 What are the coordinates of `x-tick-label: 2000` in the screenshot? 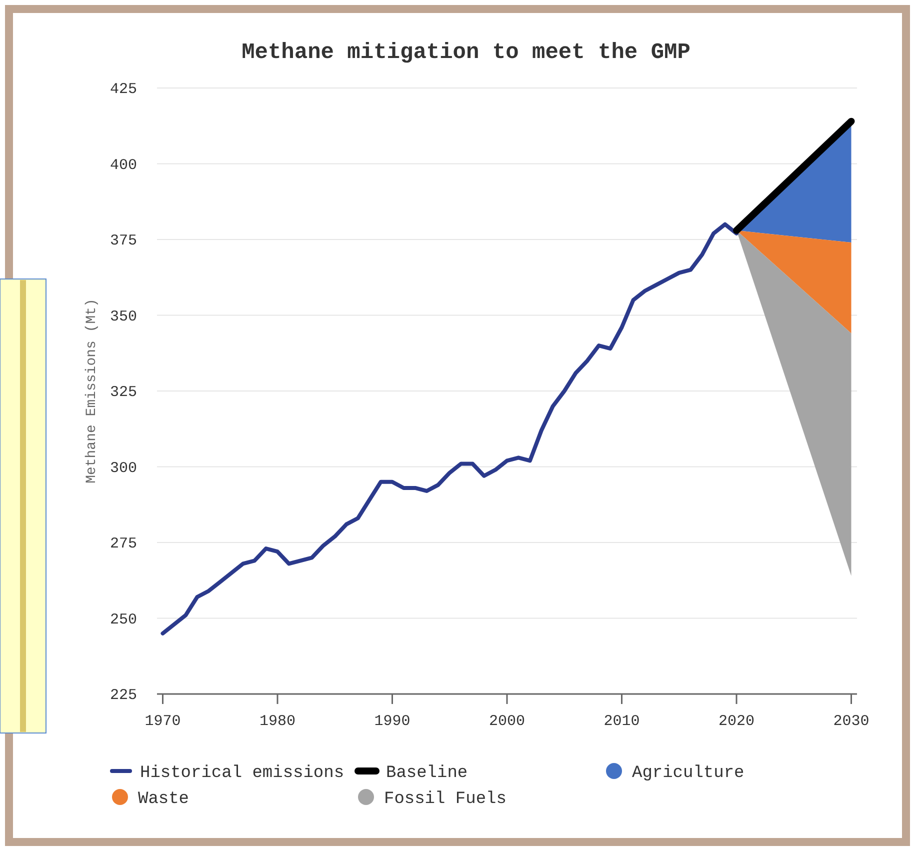 It's located at (507, 721).